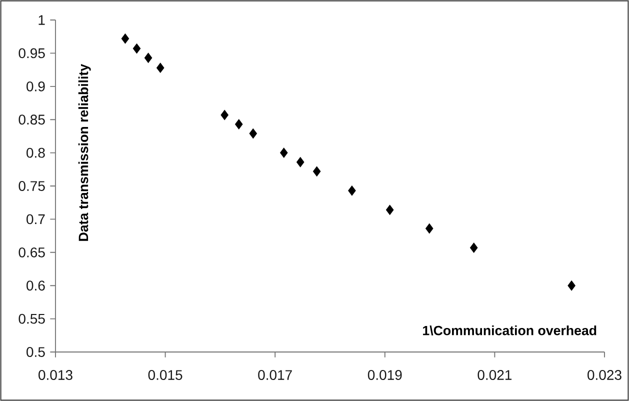  Describe the element at coordinates (35, 219) in the screenshot. I see `y-tick-label: 0.7` at that location.